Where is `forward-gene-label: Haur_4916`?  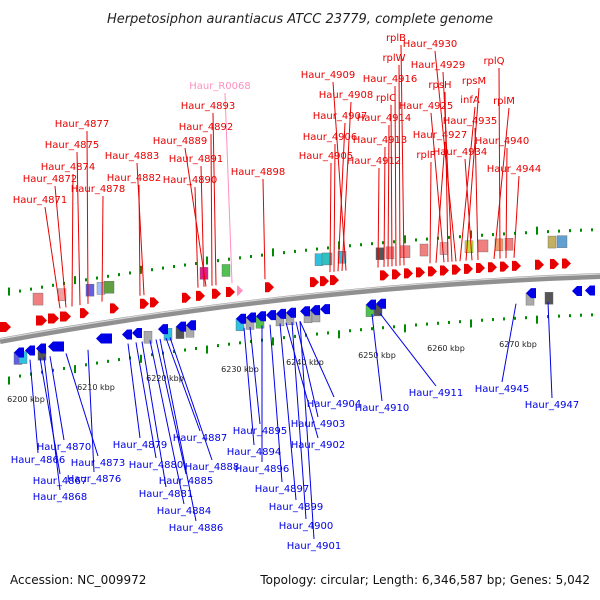
forward-gene-label: Haur_4916 is located at coordinates (390, 79).